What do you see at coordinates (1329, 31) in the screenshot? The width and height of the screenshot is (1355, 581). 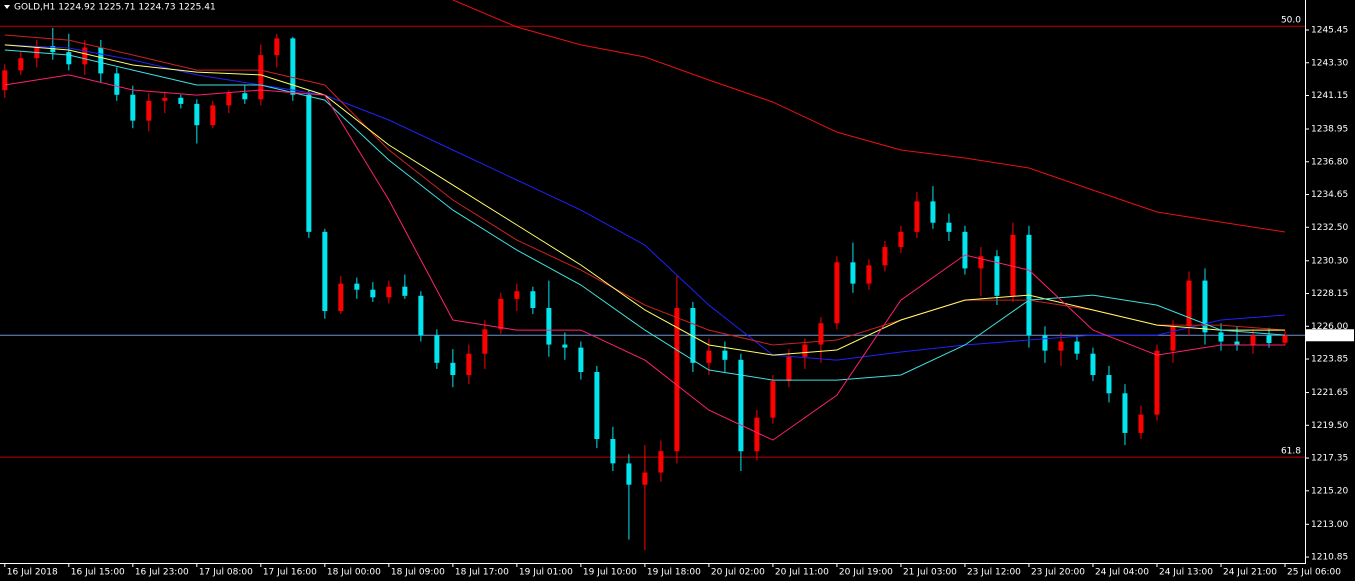 I see `y-tick-label: 1245.45` at bounding box center [1329, 31].